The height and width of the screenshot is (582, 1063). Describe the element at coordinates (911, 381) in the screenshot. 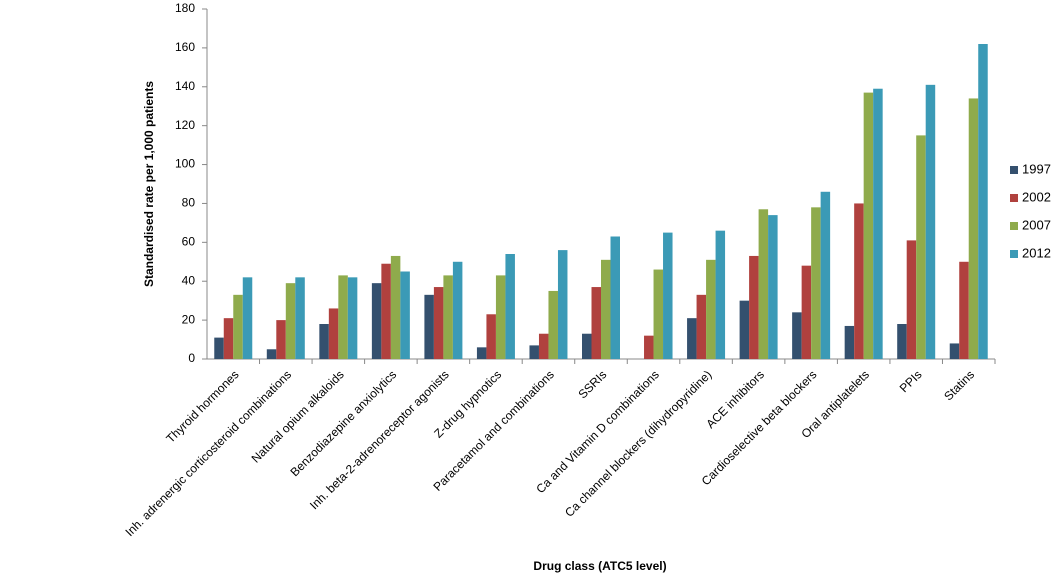

I see `x-tick-label: PPIs` at that location.